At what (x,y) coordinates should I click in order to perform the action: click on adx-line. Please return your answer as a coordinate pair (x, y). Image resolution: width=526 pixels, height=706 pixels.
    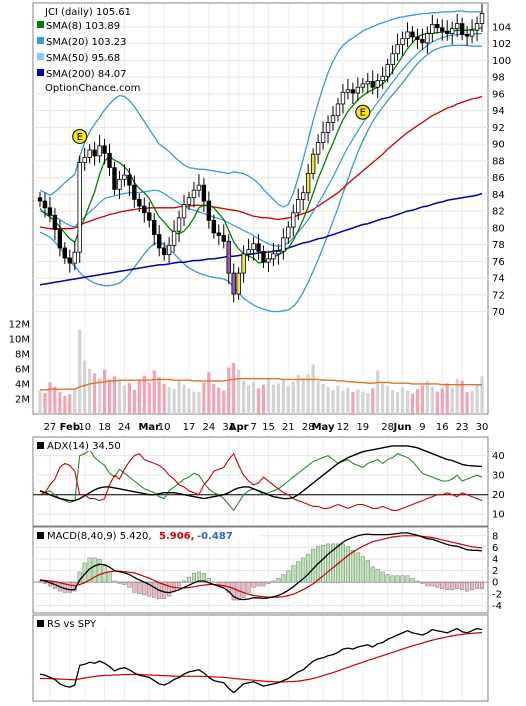
    Looking at the image, I should click on (261, 473).